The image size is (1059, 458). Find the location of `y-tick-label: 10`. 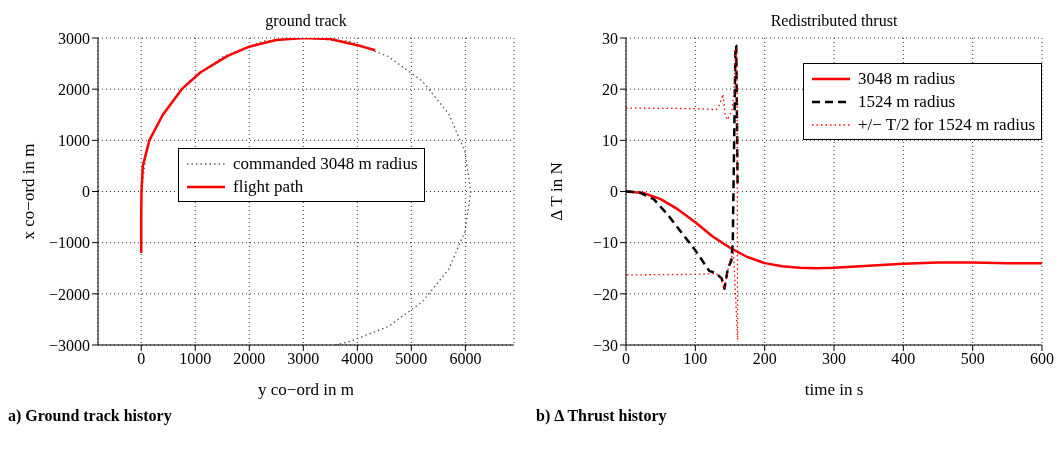

y-tick-label: 10 is located at coordinates (610, 141).